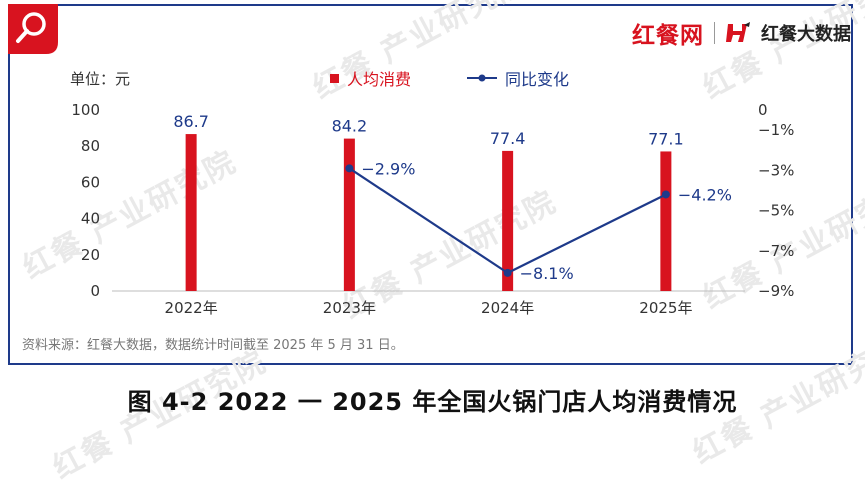 The width and height of the screenshot is (865, 487). I want to click on unit-label: 单位：元, so click(100, 79).